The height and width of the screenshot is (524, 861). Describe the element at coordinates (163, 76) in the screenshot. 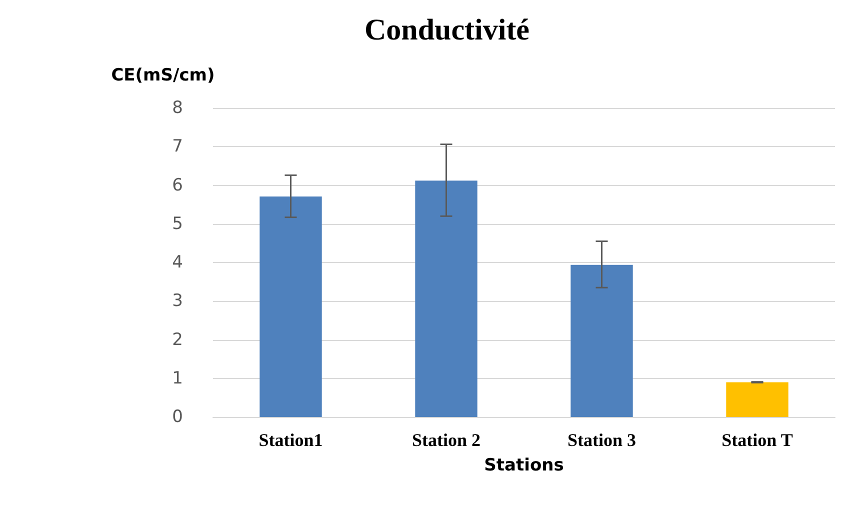

I see `y-axis-title: CE(mS/cm)` at that location.